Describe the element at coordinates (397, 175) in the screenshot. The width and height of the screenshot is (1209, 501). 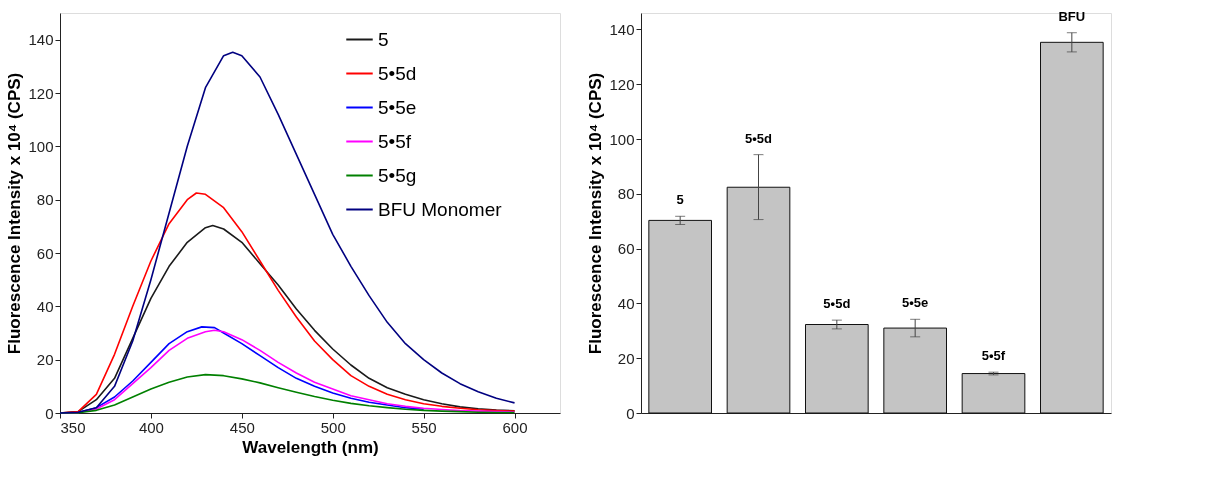
I see `legend-label: 5•5g` at that location.